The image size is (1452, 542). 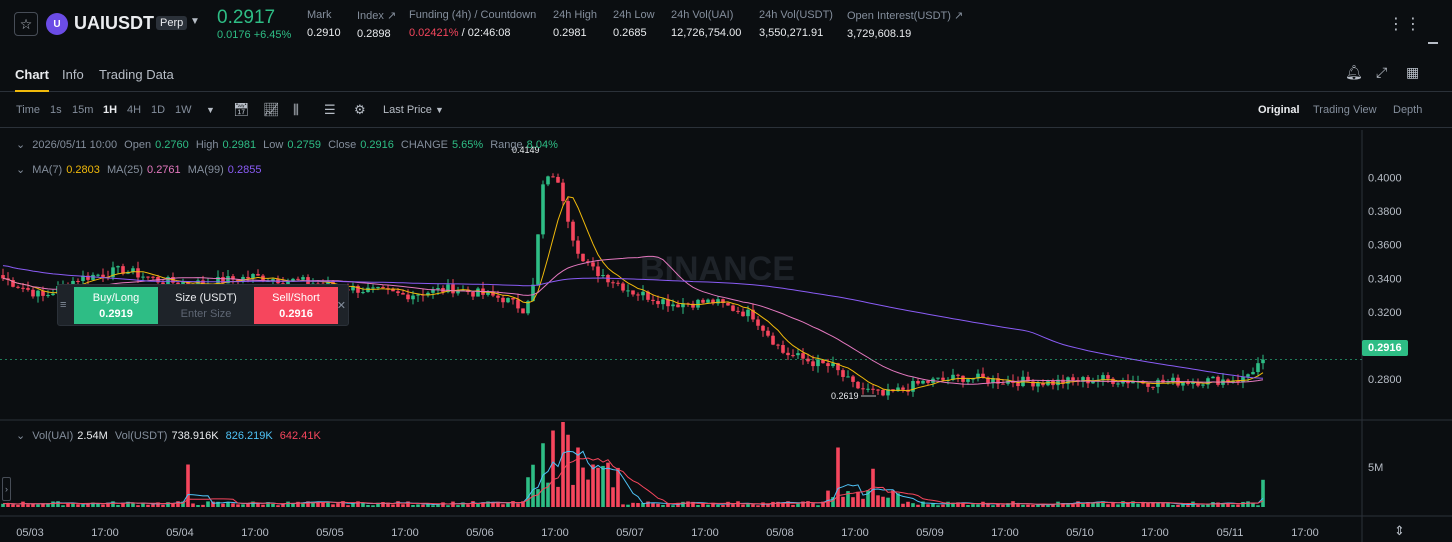 What do you see at coordinates (57, 24) in the screenshot?
I see `uai-coin-icon: U` at bounding box center [57, 24].